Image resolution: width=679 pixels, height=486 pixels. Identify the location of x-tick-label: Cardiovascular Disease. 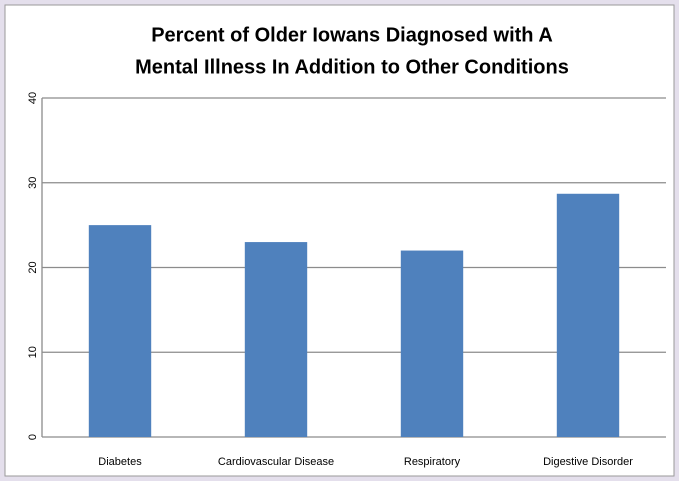
(276, 462).